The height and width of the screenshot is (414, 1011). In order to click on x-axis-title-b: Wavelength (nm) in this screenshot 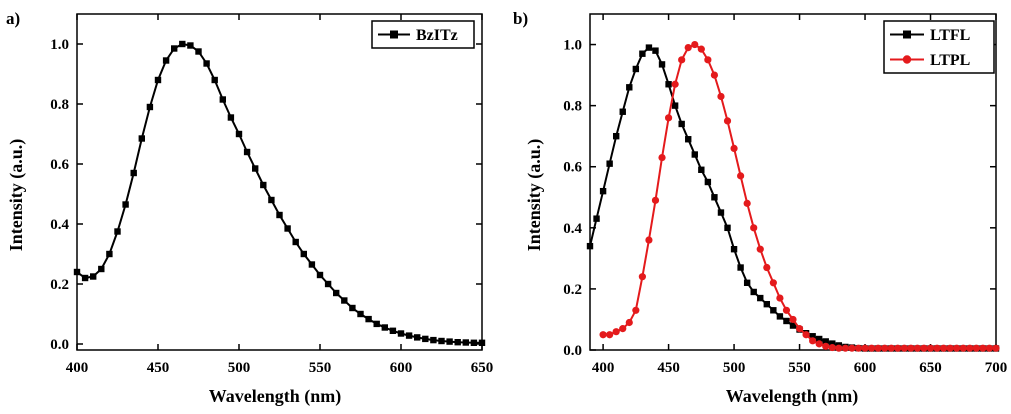, I will do `click(792, 396)`.